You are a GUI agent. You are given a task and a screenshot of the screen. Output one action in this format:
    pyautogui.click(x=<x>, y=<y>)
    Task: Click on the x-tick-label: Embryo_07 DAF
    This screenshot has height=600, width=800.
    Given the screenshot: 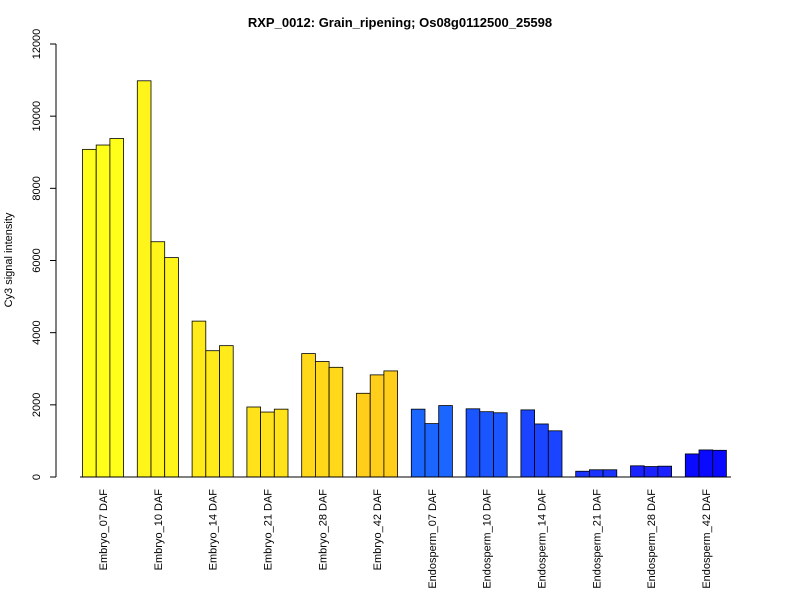 What is the action you would take?
    pyautogui.click(x=104, y=530)
    